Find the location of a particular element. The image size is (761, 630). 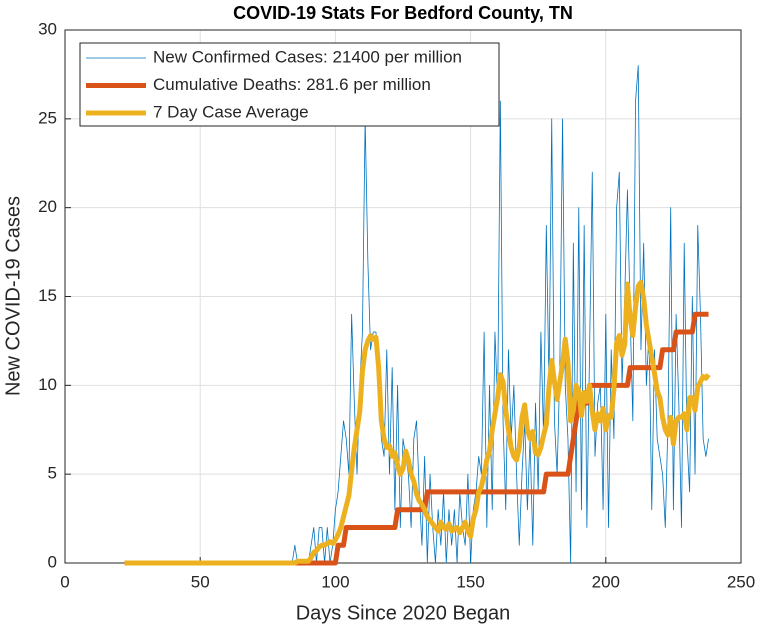

x-tick-label: 50 is located at coordinates (200, 581).